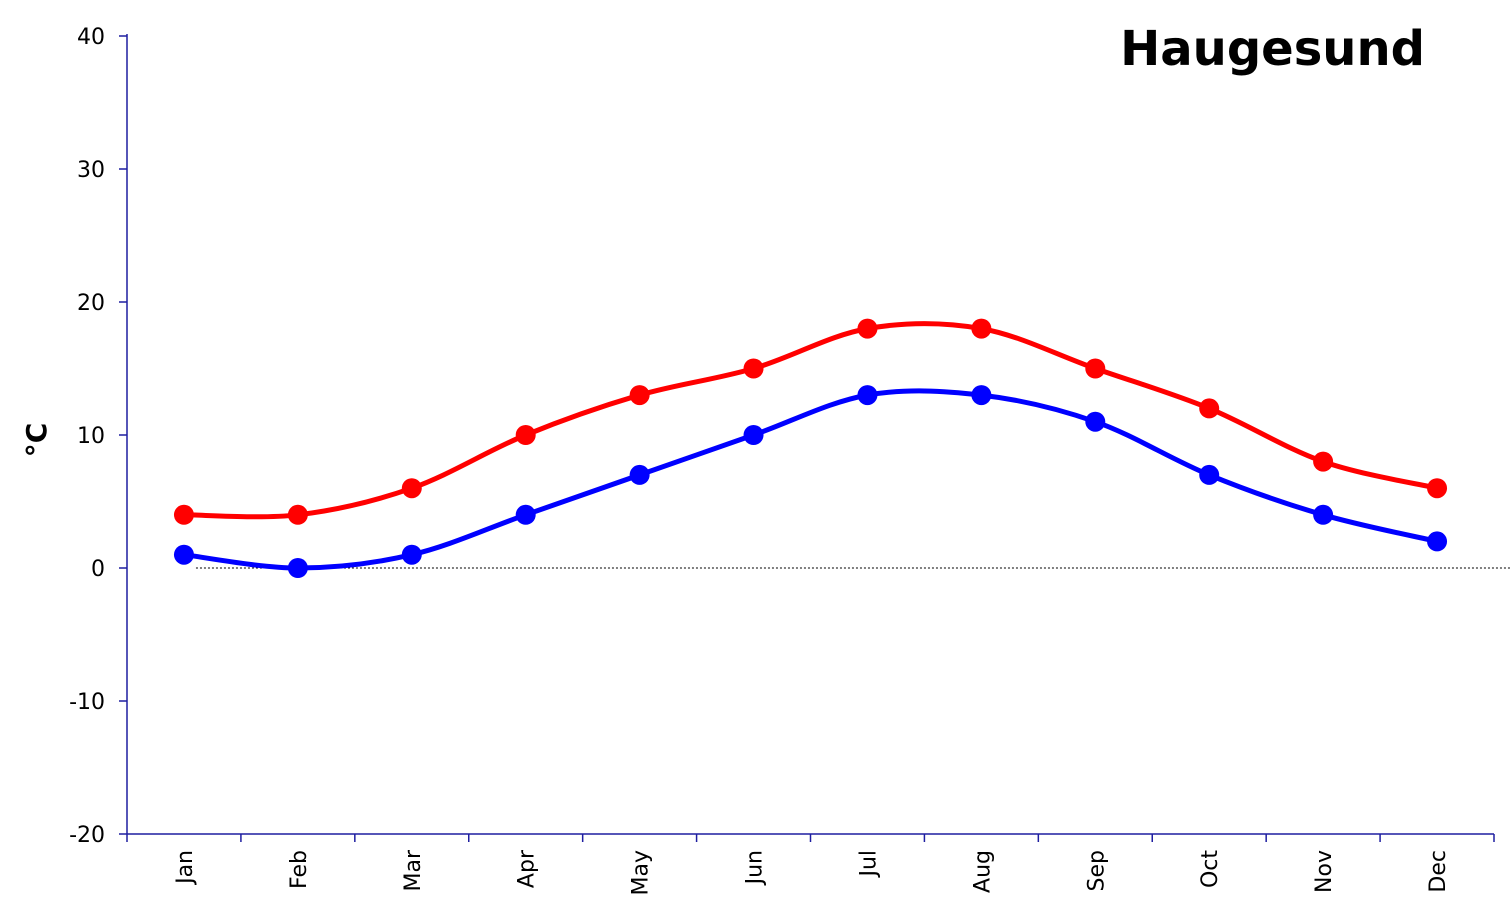  I want to click on x-tick-label: Mar, so click(413, 870).